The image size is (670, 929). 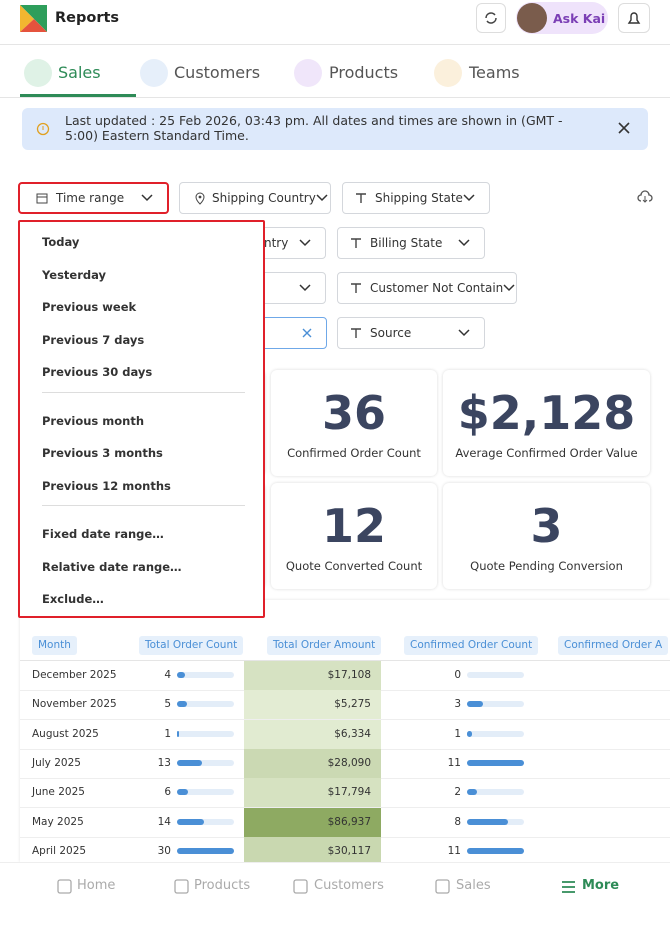 I want to click on menu-item: Previous month, so click(x=93, y=421).